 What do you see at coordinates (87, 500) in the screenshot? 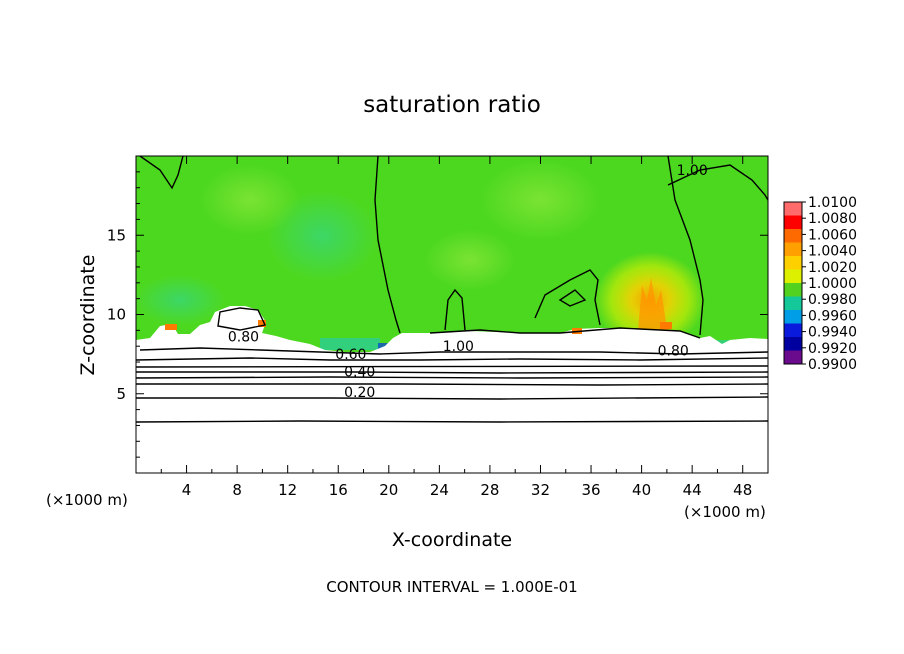
I see `x-unit-left: (×1000 m)` at bounding box center [87, 500].